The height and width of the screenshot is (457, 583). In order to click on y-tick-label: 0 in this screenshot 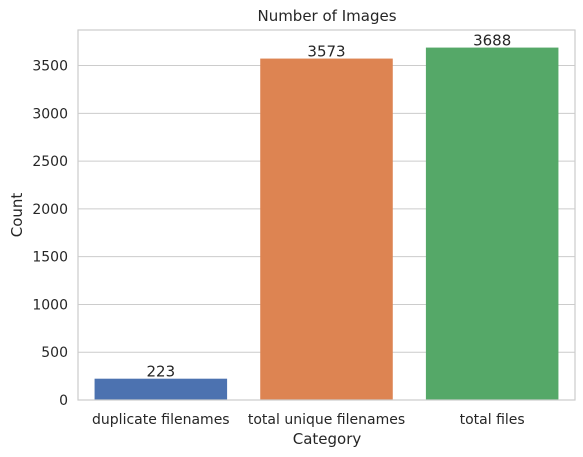, I will do `click(63, 401)`.